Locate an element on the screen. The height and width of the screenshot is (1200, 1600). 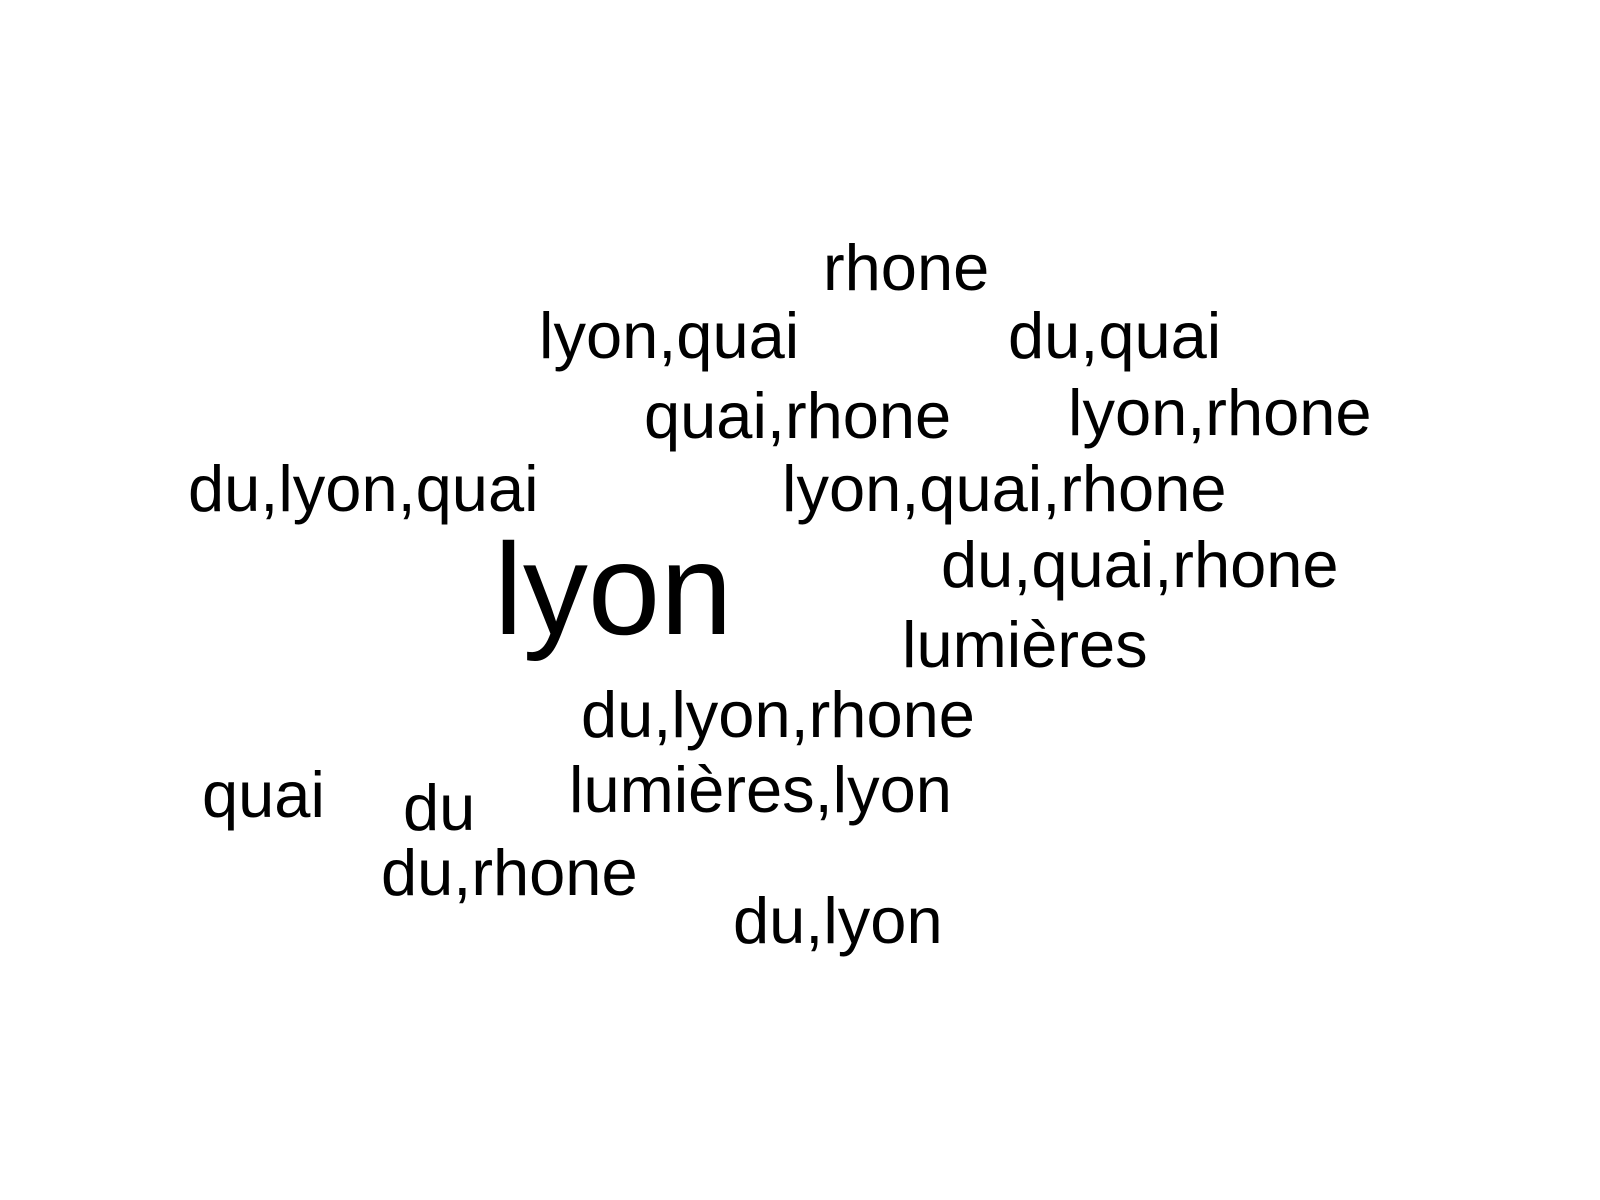
word-rhone: rhone is located at coordinates (906, 267).